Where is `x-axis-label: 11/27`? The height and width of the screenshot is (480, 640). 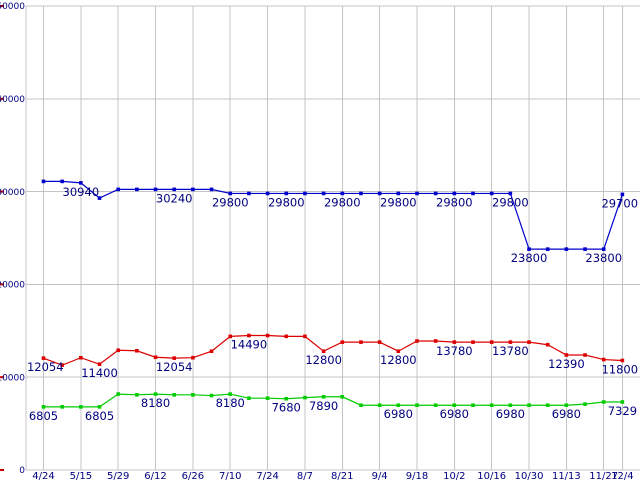 x-axis-label: 11/27 is located at coordinates (603, 475).